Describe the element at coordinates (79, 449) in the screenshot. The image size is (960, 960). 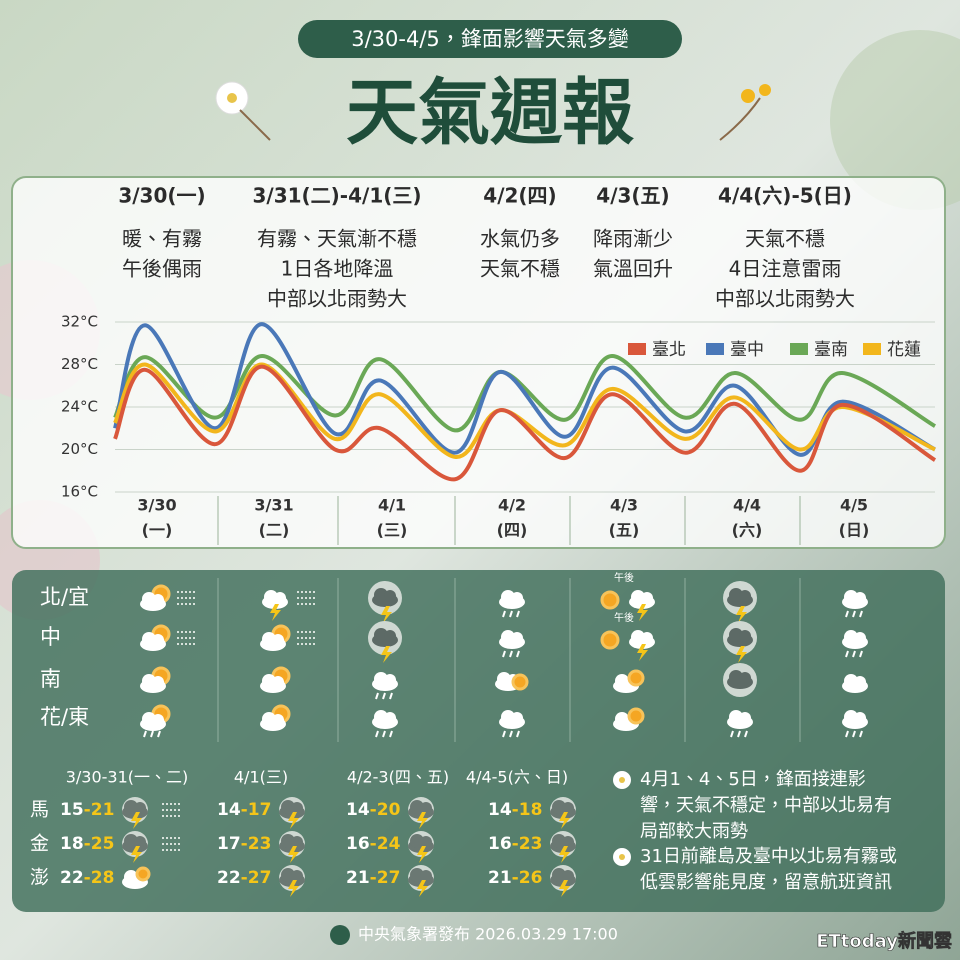
I see `y-tick-label: 20°C` at that location.